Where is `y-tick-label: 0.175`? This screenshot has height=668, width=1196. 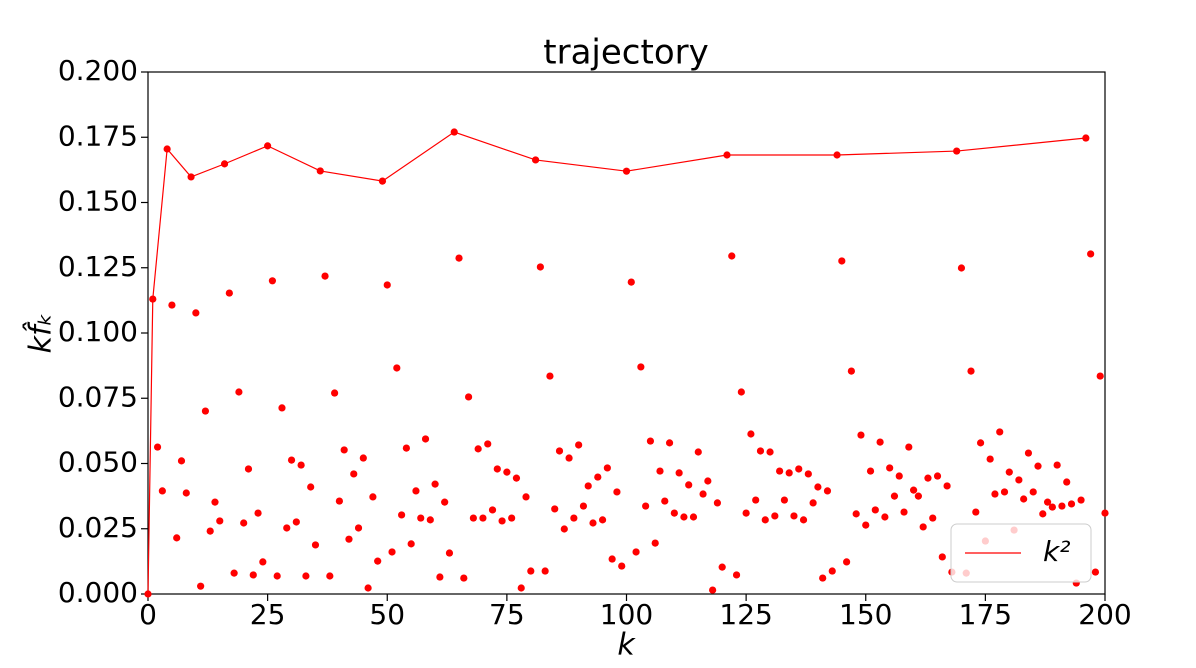 y-tick-label: 0.175 is located at coordinates (98, 135).